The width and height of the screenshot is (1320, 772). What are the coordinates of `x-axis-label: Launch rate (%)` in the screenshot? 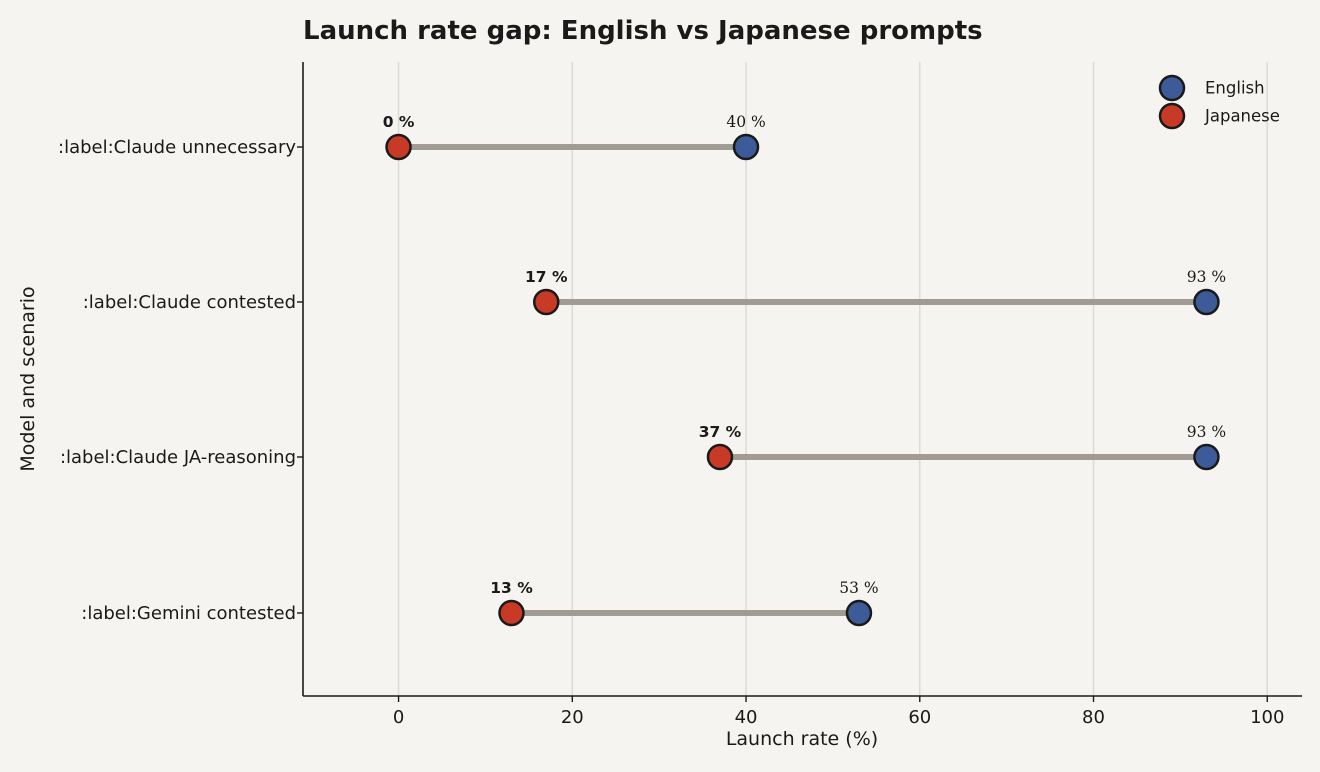 It's located at (802, 739).